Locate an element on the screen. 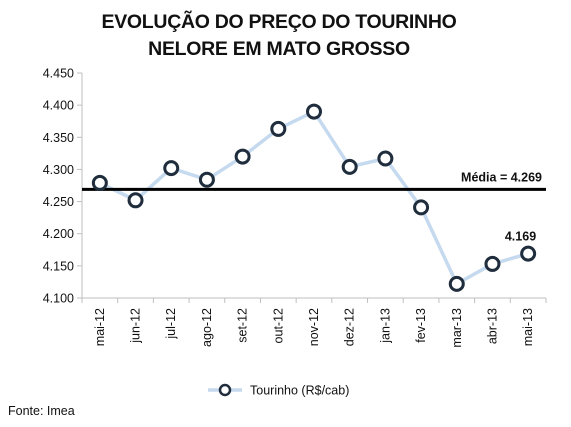 This screenshot has width=571, height=427. y-axis: 4.450 4.400 4.350 4.300 4.250 4.200 4.150 4.100 is located at coordinates (63, 186).